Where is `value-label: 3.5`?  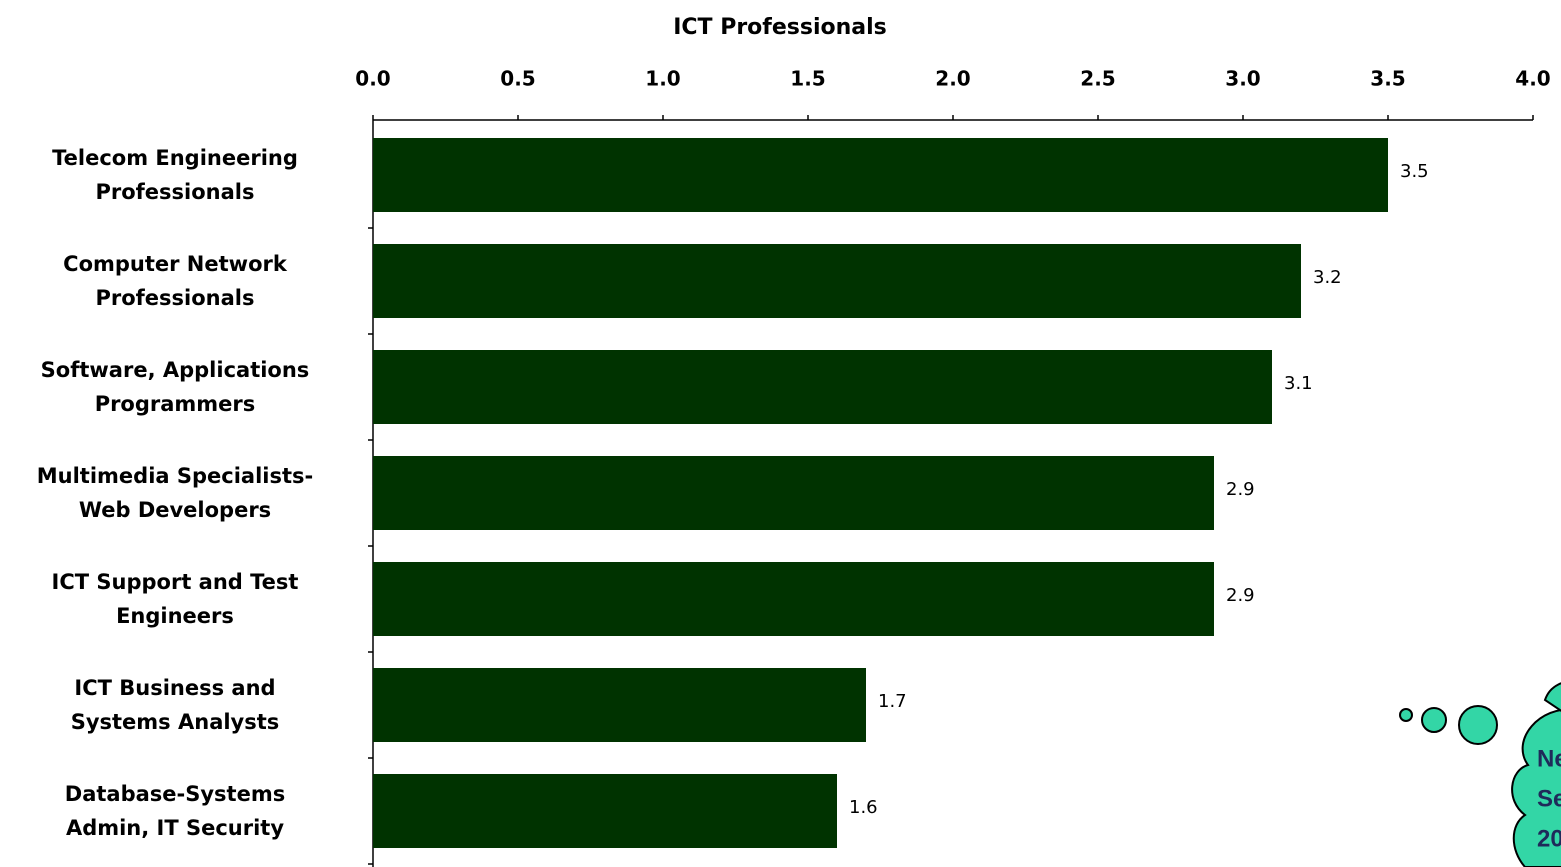
value-label: 3.5 is located at coordinates (1414, 171).